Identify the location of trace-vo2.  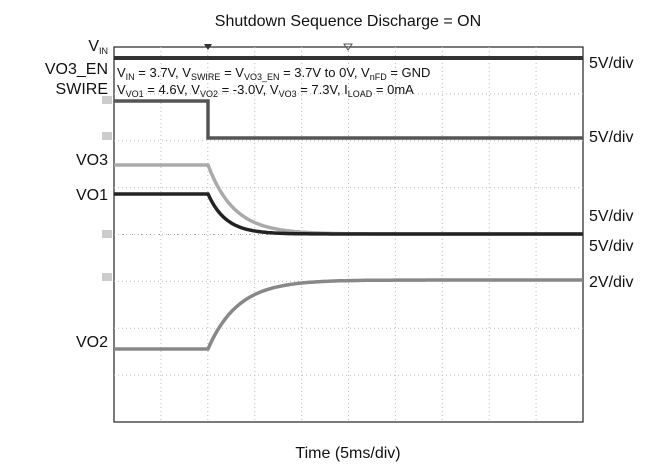
(348, 314).